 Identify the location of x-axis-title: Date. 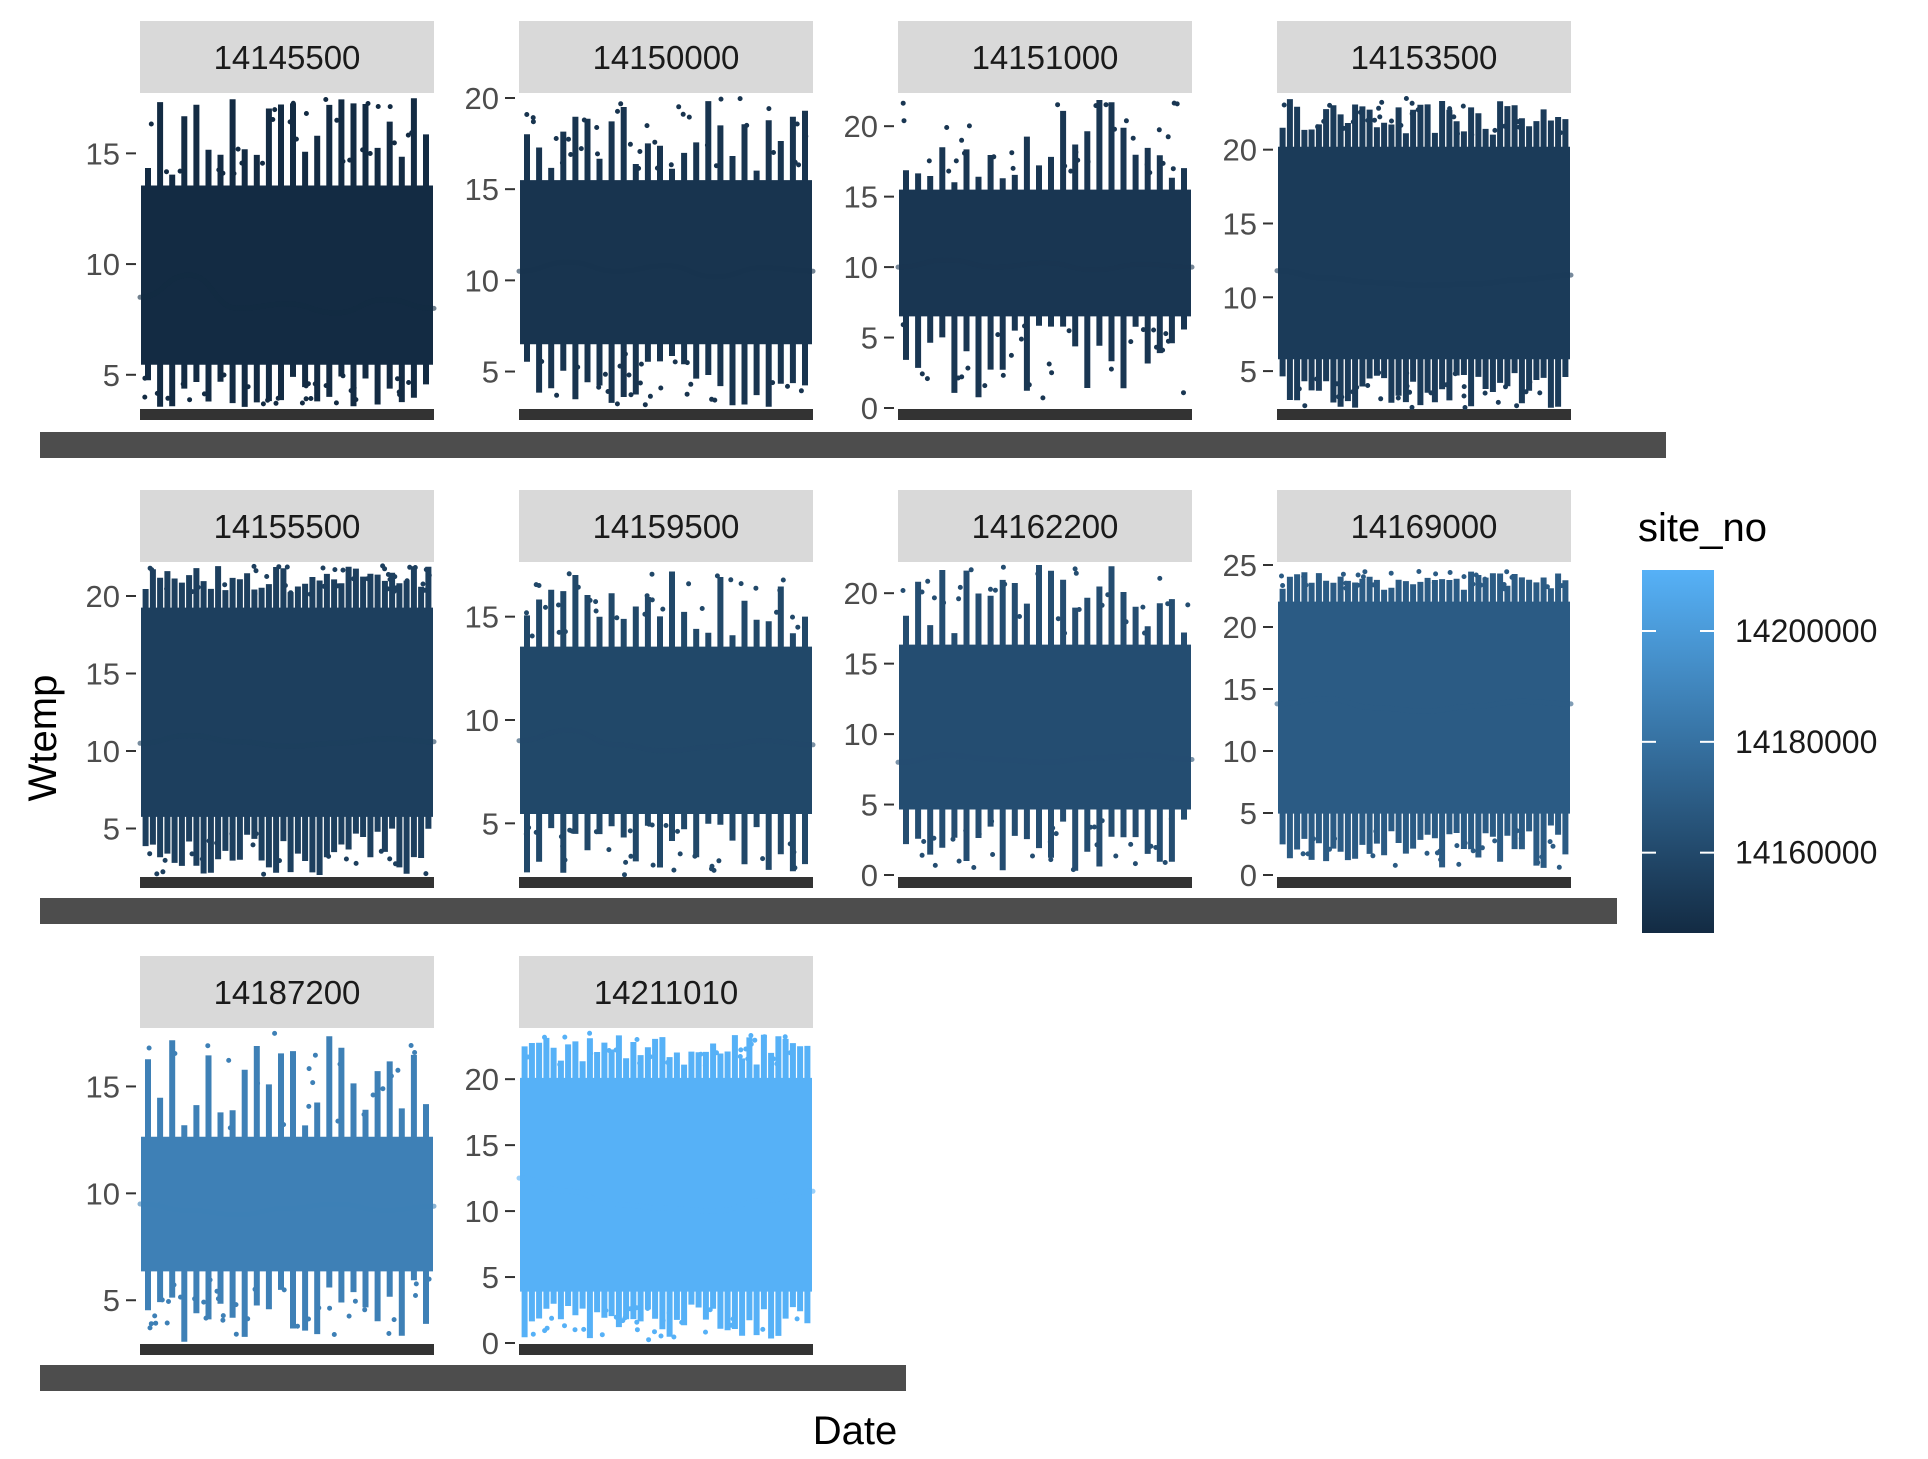
(855, 1431).